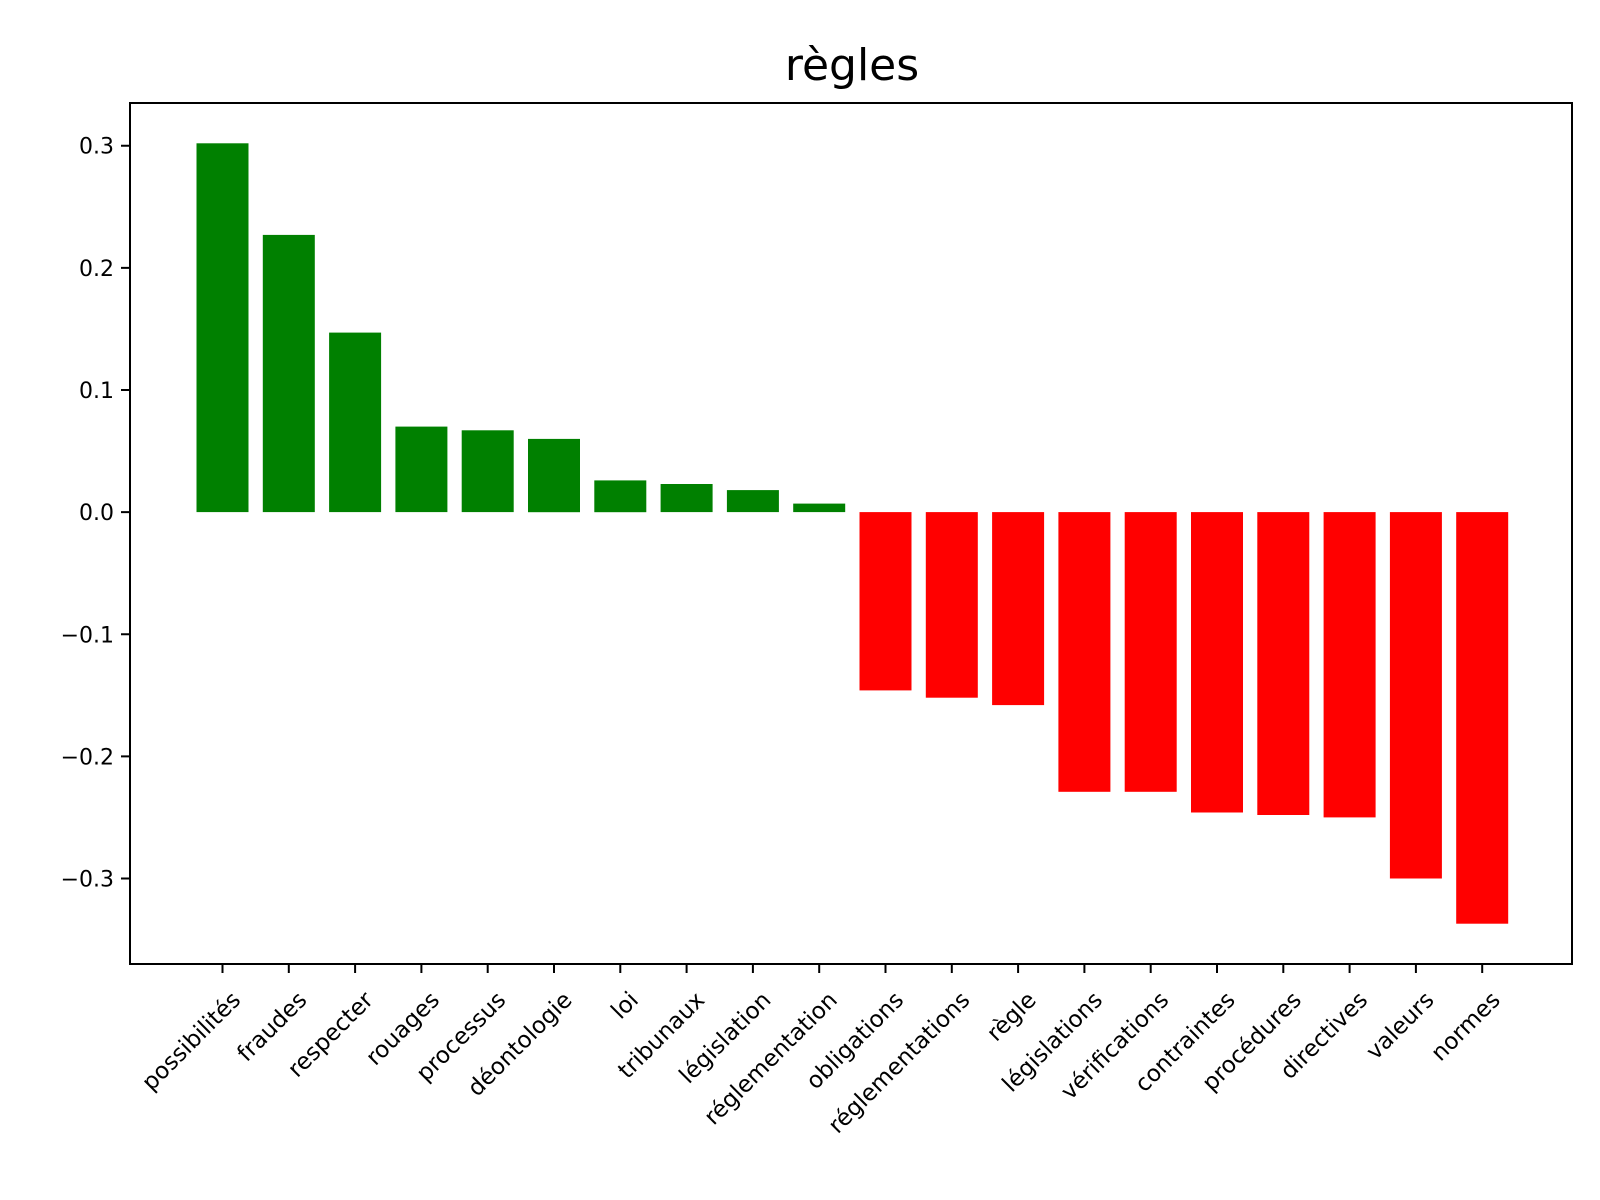 This screenshot has width=1600, height=1200. Describe the element at coordinates (96, 391) in the screenshot. I see `y-tick-label-2: 0.1` at that location.